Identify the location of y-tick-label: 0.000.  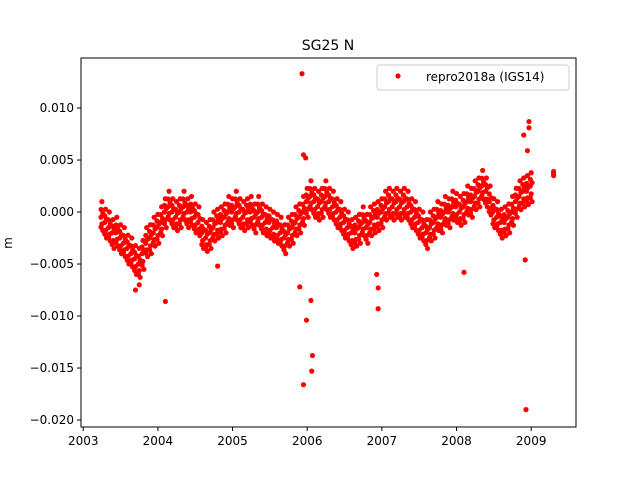
(57, 212).